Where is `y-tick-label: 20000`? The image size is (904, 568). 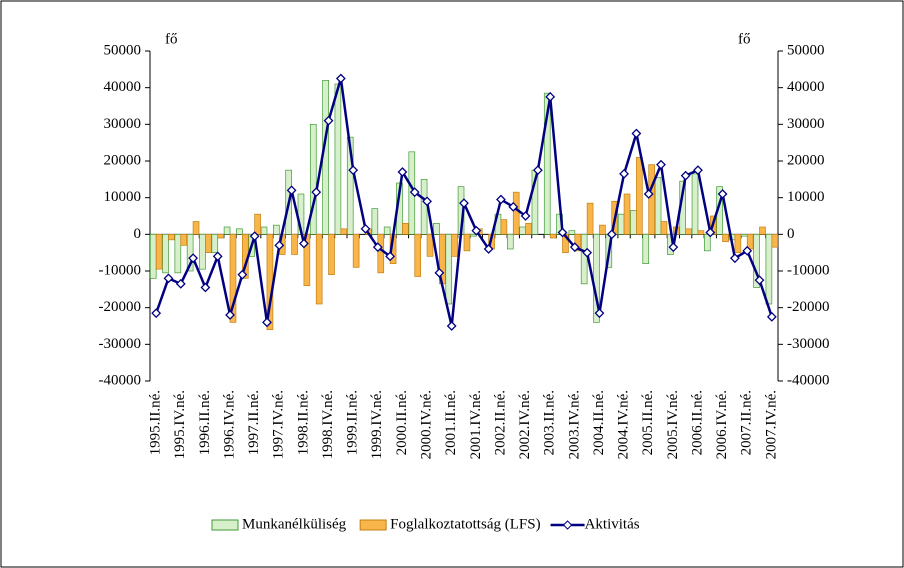
y-tick-label: 20000 is located at coordinates (123, 160).